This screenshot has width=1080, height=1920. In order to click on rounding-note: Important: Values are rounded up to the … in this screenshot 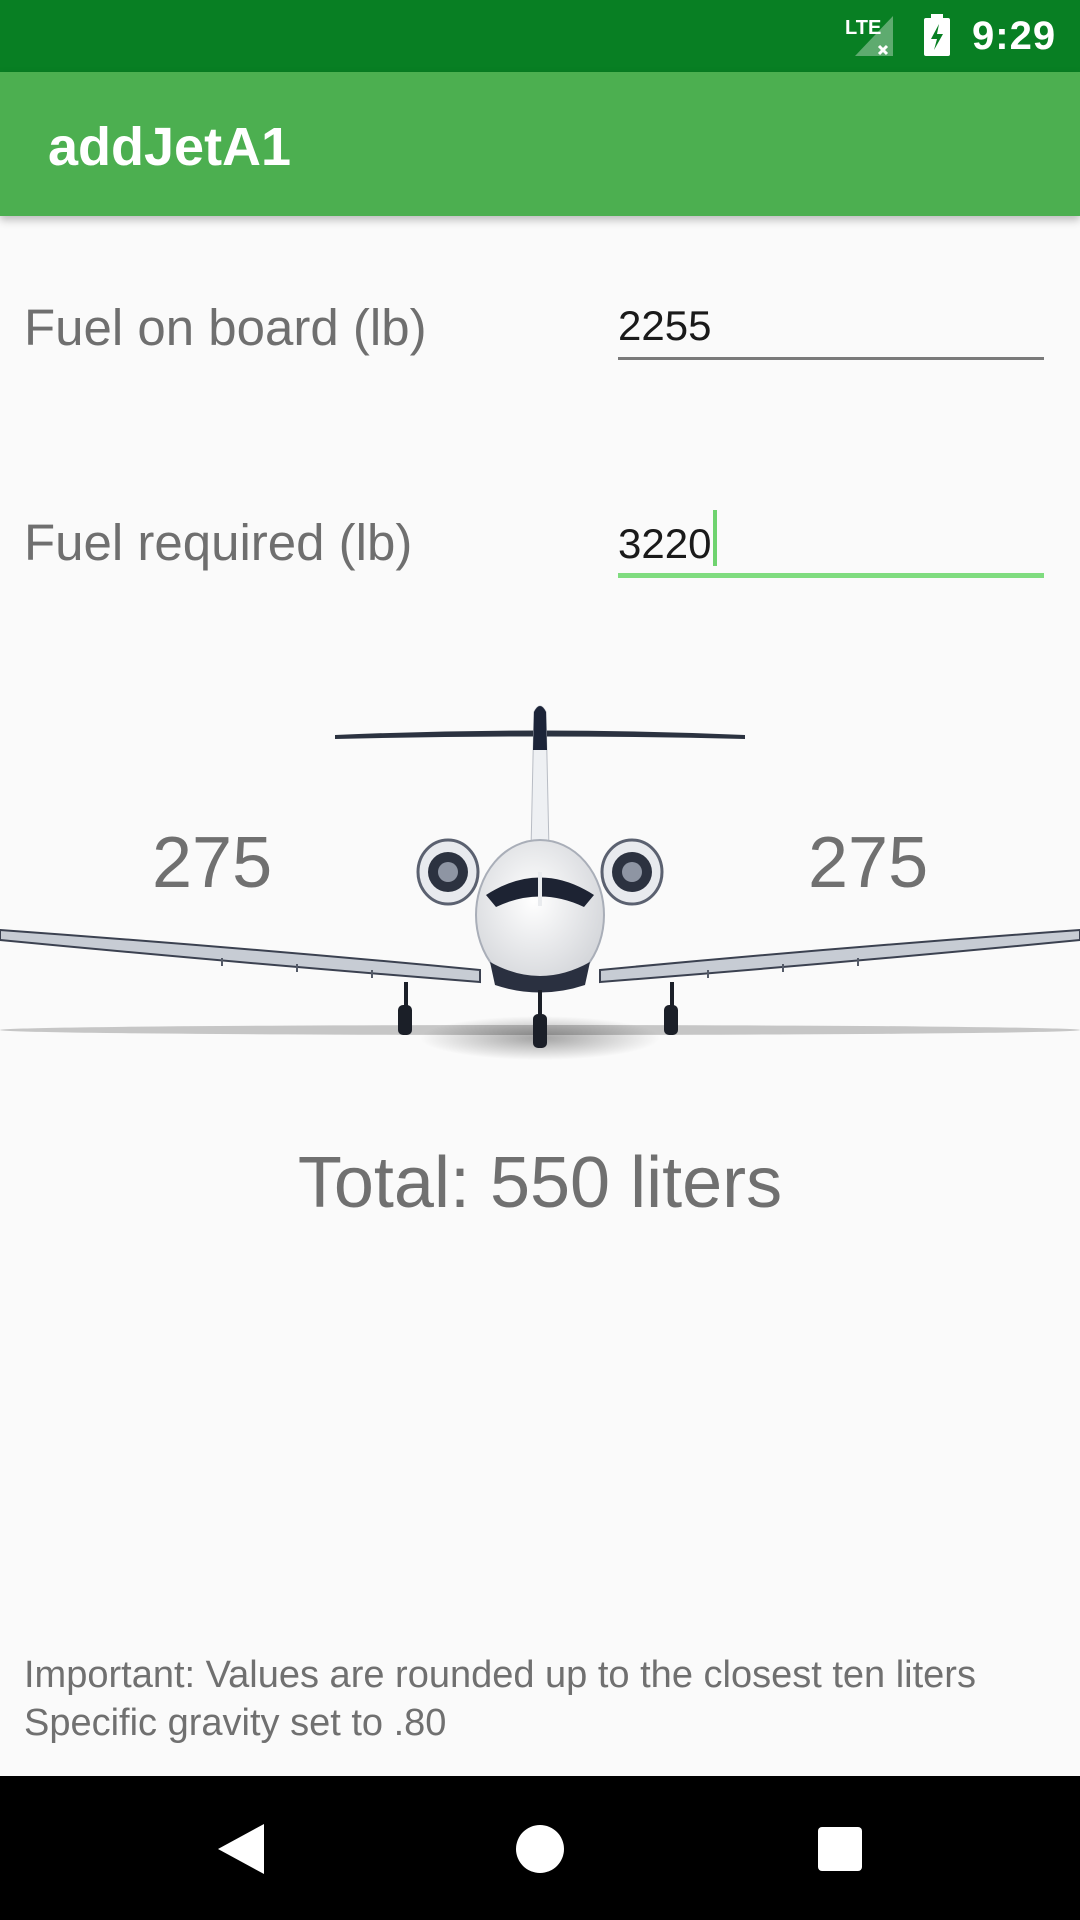, I will do `click(500, 1675)`.